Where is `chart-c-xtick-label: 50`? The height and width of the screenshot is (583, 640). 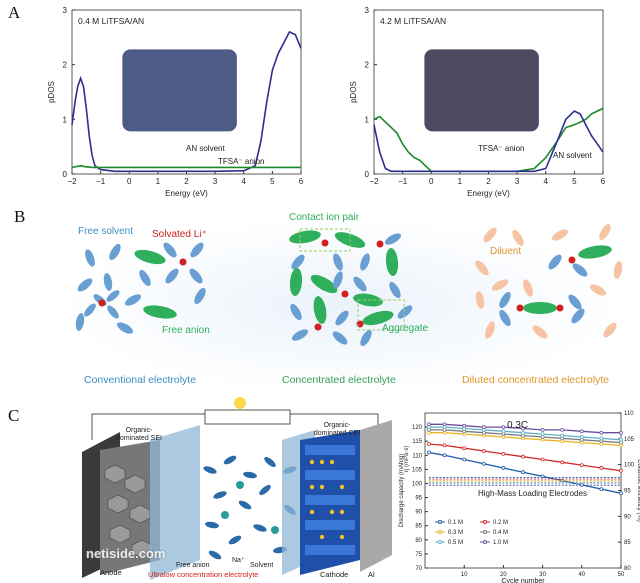 chart-c-xtick-label: 50 is located at coordinates (621, 575).